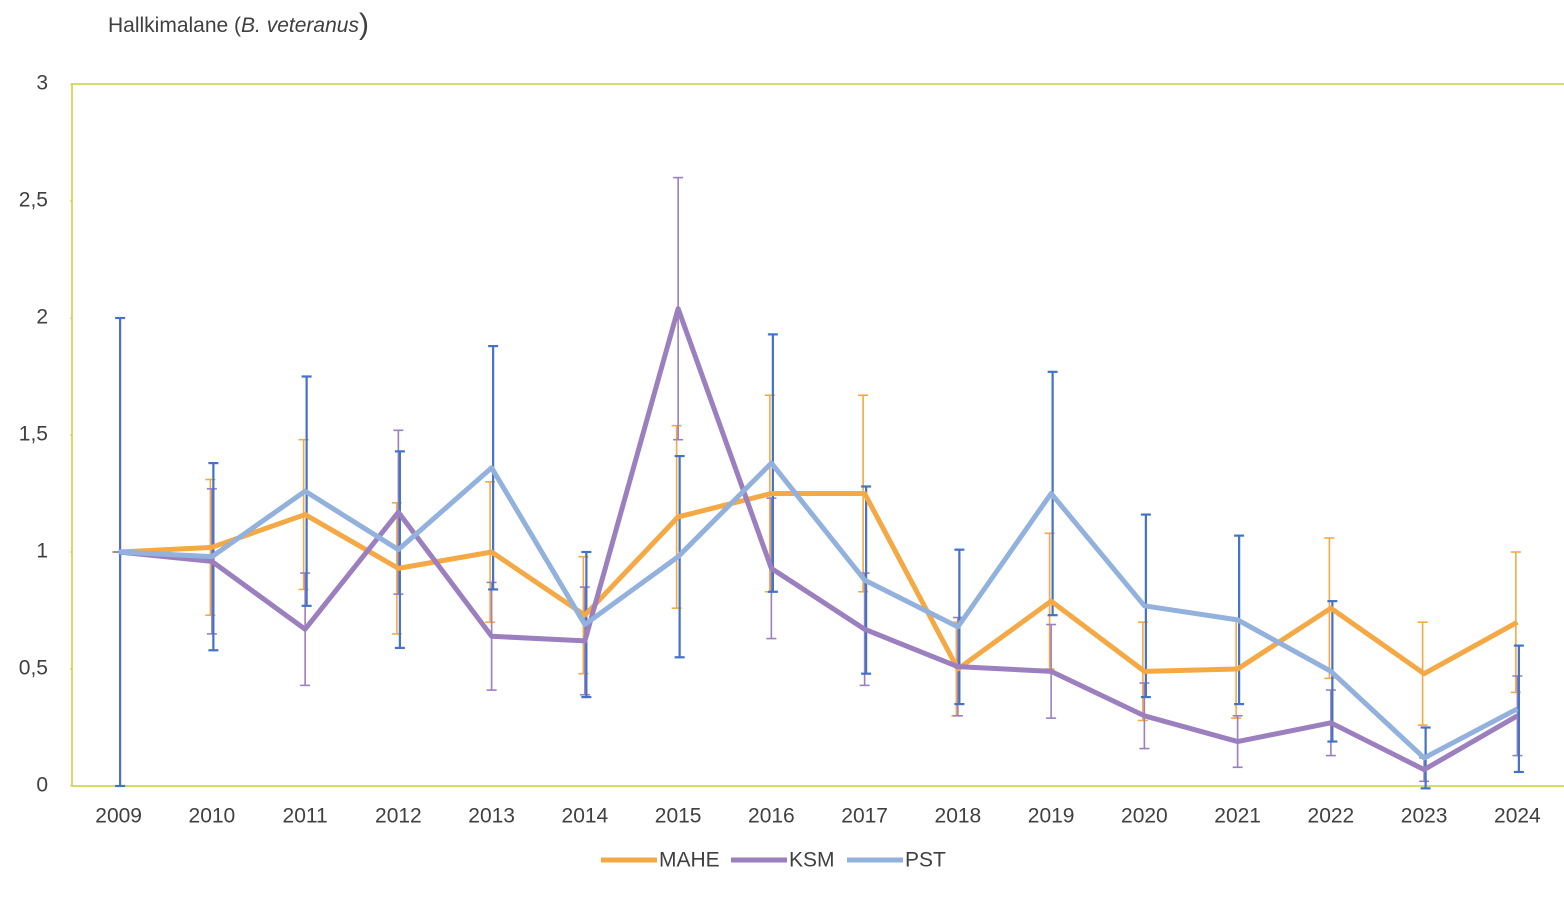 This screenshot has height=901, width=1564. What do you see at coordinates (1051, 816) in the screenshot?
I see `x-tick-label: 2019` at bounding box center [1051, 816].